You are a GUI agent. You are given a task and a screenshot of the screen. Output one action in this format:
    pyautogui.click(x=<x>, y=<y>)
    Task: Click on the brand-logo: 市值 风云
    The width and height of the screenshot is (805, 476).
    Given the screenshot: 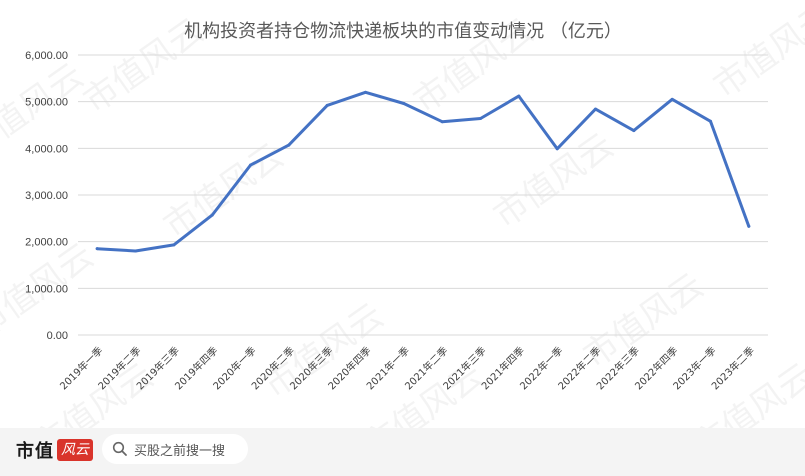 What is the action you would take?
    pyautogui.click(x=54, y=450)
    